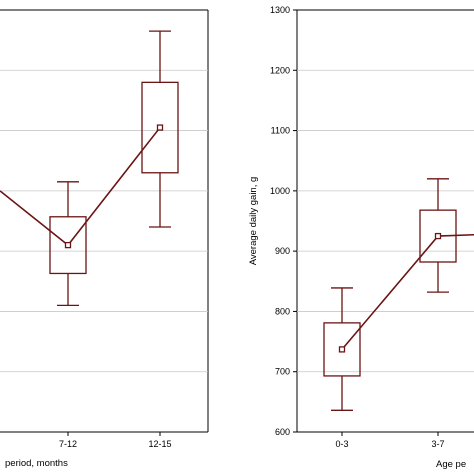 The image size is (474, 474). What do you see at coordinates (36, 463) in the screenshot?
I see `left-x-axis-label: period, months` at bounding box center [36, 463].